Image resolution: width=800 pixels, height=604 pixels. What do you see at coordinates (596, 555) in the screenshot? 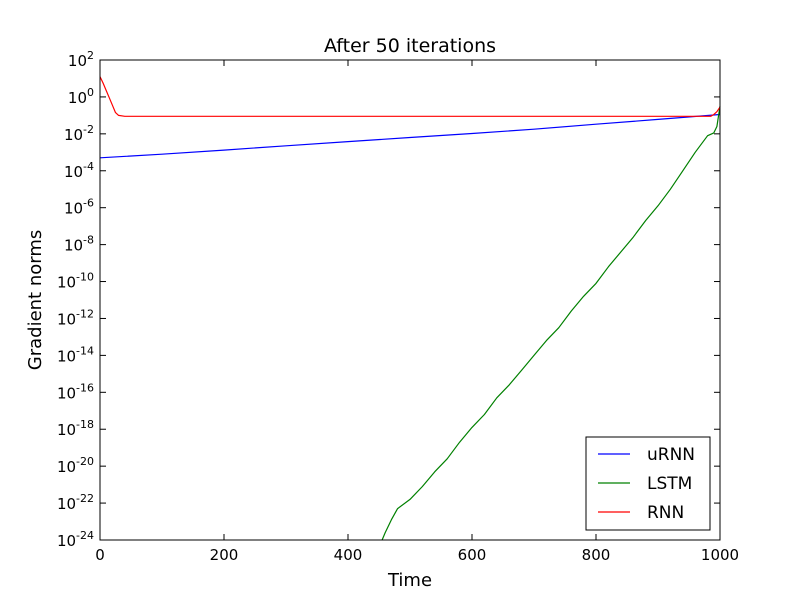
I see `x-tick-label: 800` at bounding box center [596, 555].